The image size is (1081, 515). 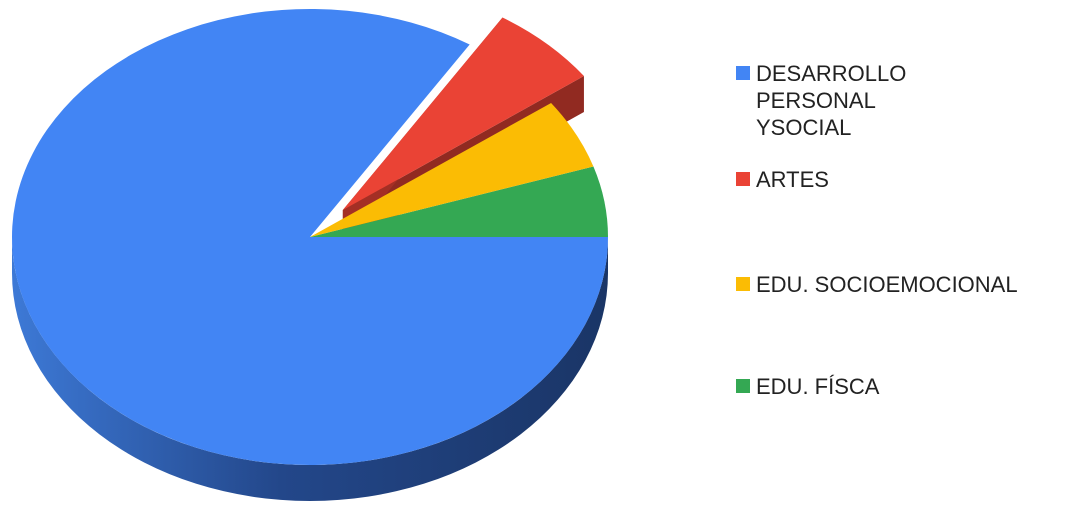 I want to click on legend-label-socioemocional: EDU. SOCIOEMOCIONAL, so click(x=887, y=284).